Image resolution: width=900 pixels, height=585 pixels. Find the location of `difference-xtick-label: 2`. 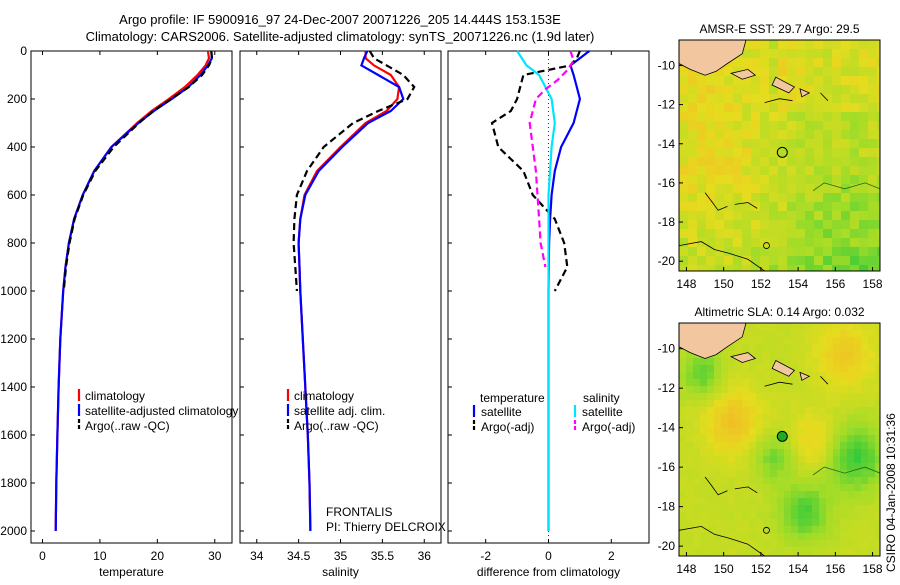

difference-xtick-label: 2 is located at coordinates (611, 556).